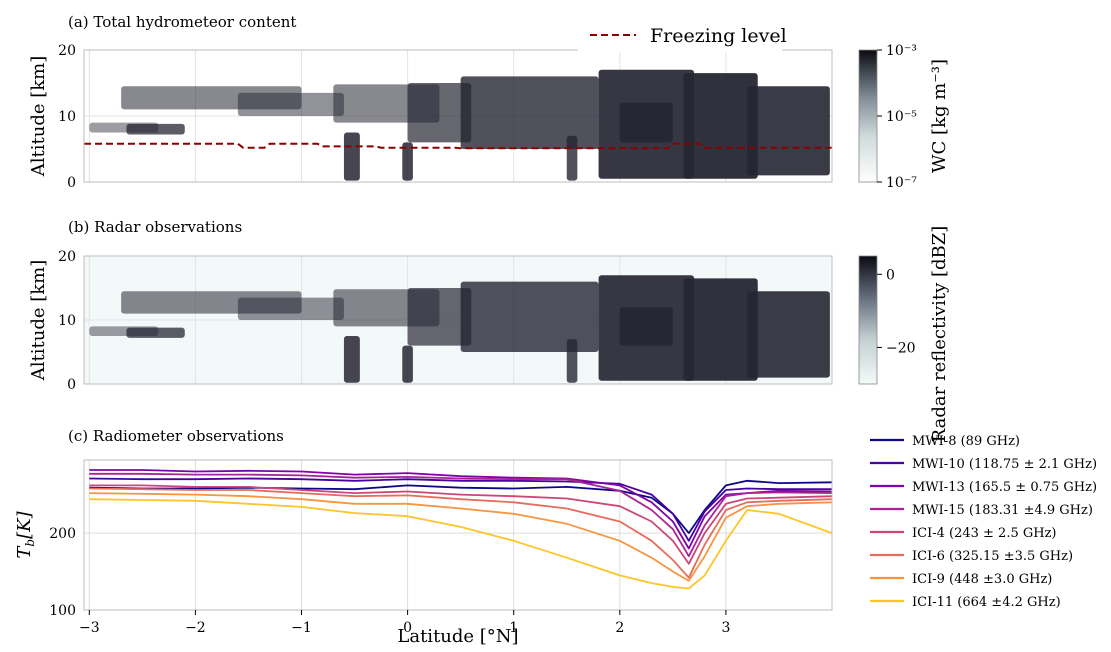 Image resolution: width=1111 pixels, height=652 pixels. I want to click on panel-c-title: (c) Radiometer observations, so click(176, 436).